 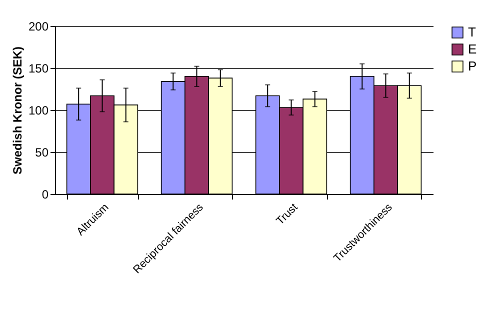 What do you see at coordinates (38, 69) in the screenshot?
I see `y-tick-label: 150` at bounding box center [38, 69].